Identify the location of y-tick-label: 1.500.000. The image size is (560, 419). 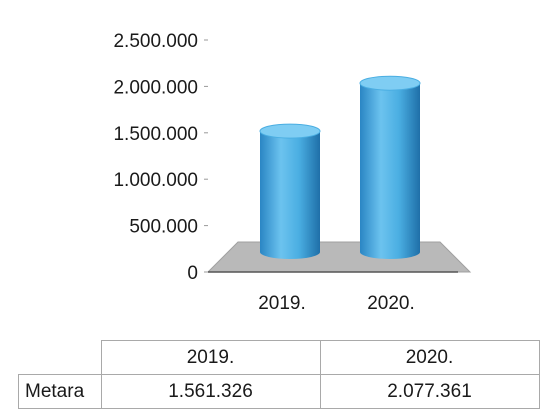
(155, 134).